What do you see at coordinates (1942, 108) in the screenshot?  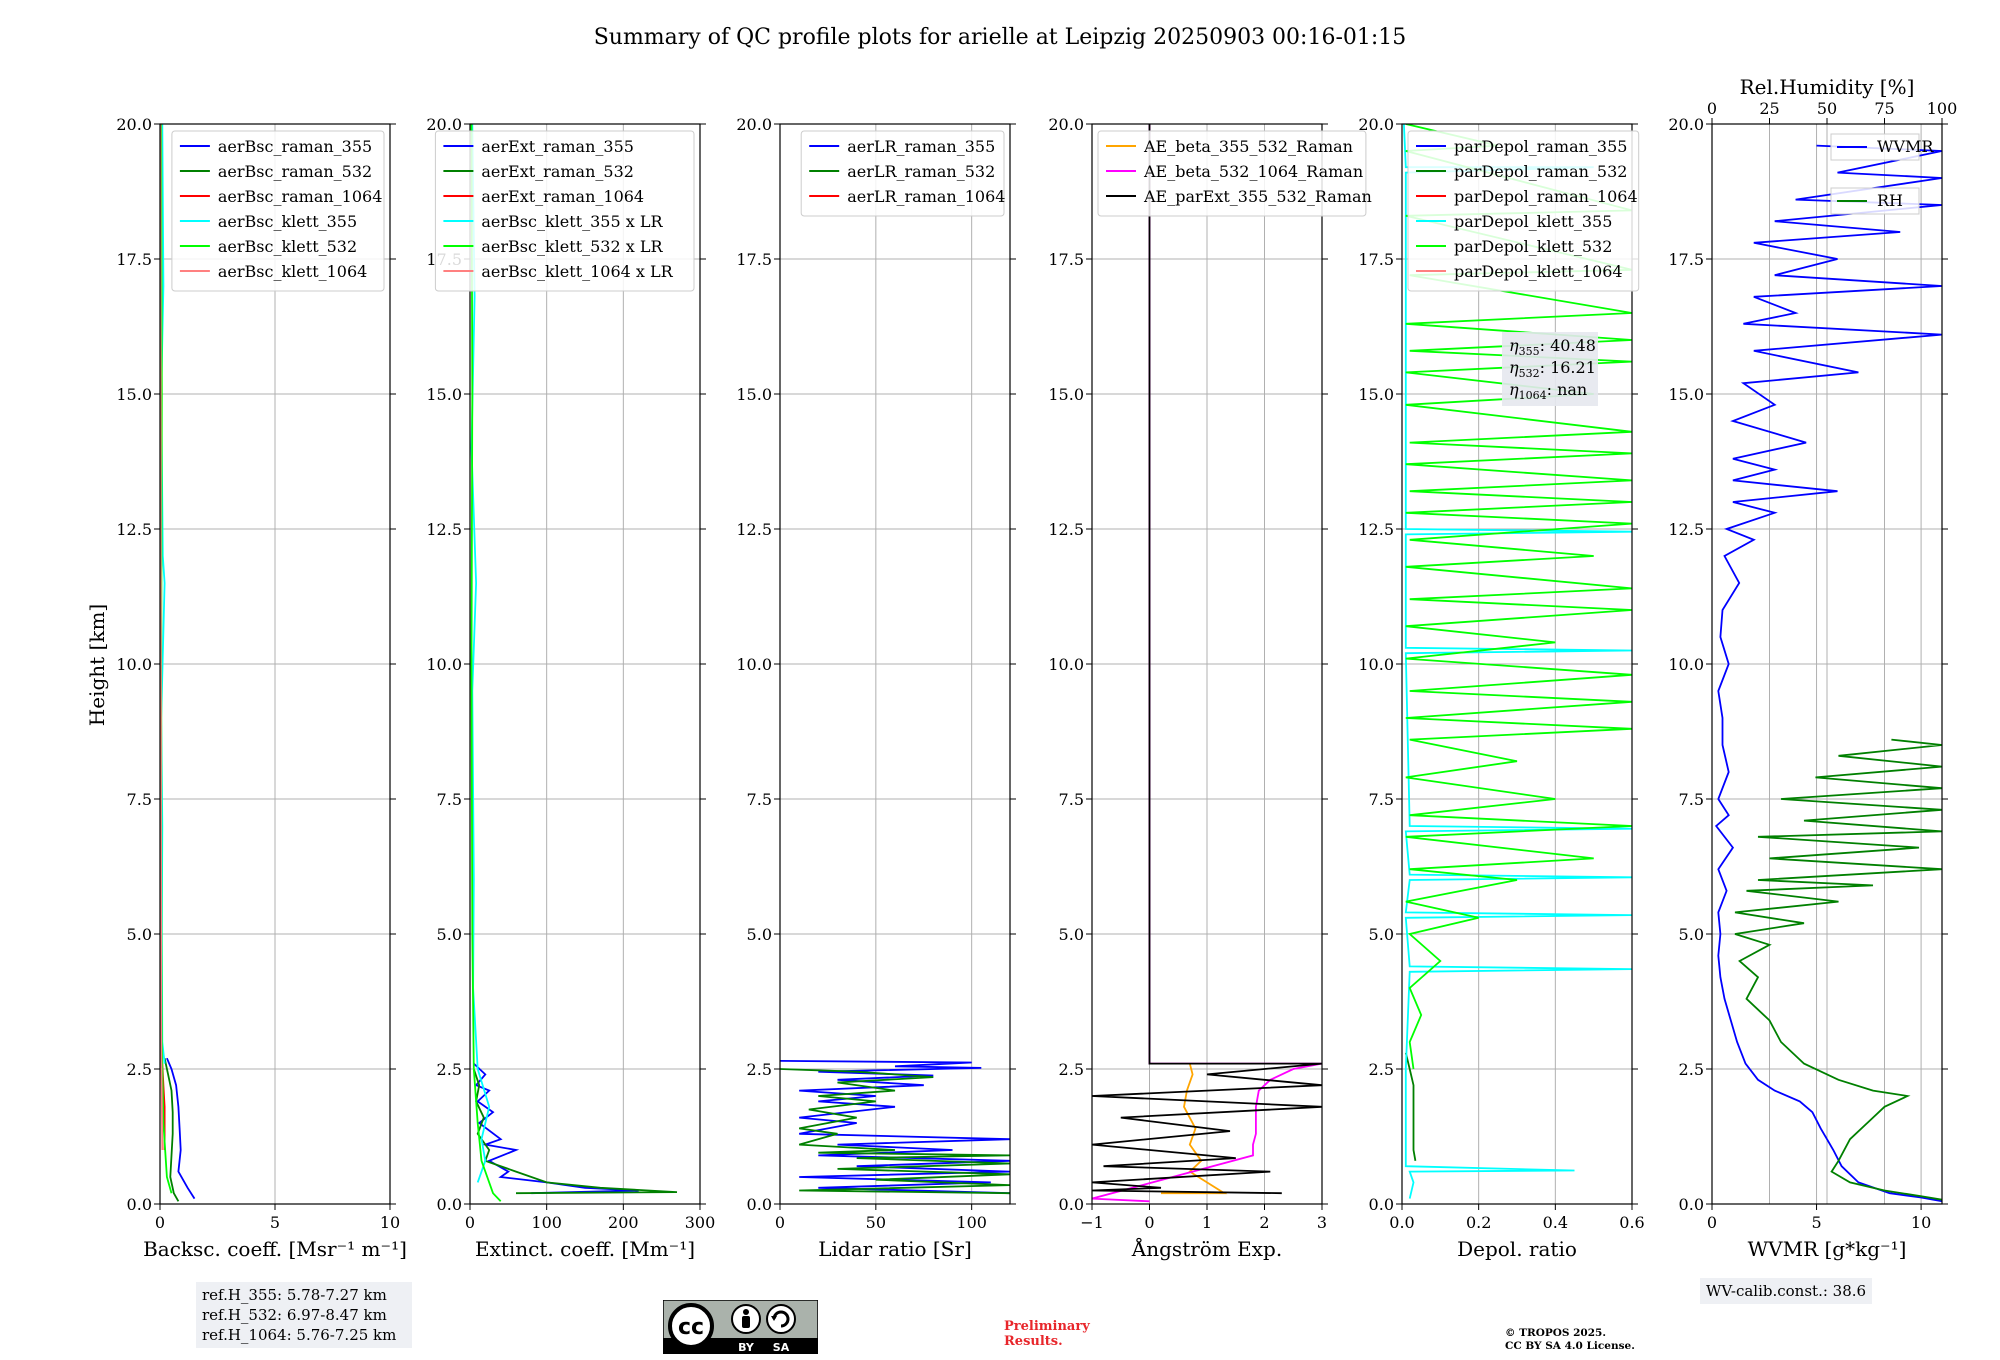 I see `x2tick-label: 100` at bounding box center [1942, 108].